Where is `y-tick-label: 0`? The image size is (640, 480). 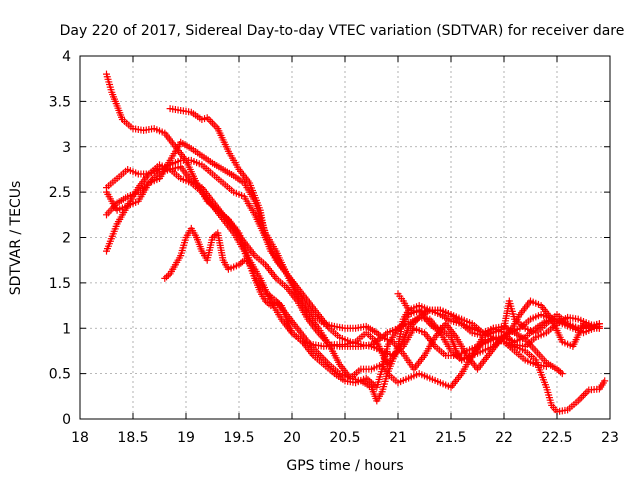 y-tick-label: 0 is located at coordinates (66, 420).